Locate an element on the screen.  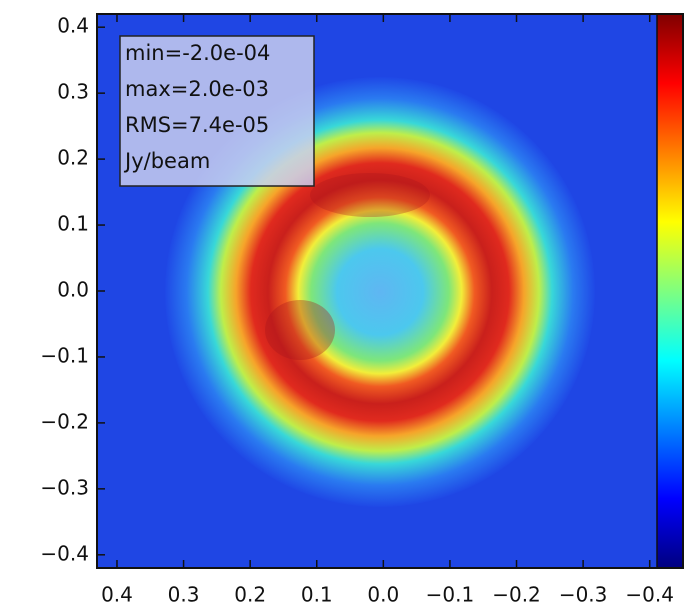
annotation: RMS=7.4e-05 is located at coordinates (197, 125).